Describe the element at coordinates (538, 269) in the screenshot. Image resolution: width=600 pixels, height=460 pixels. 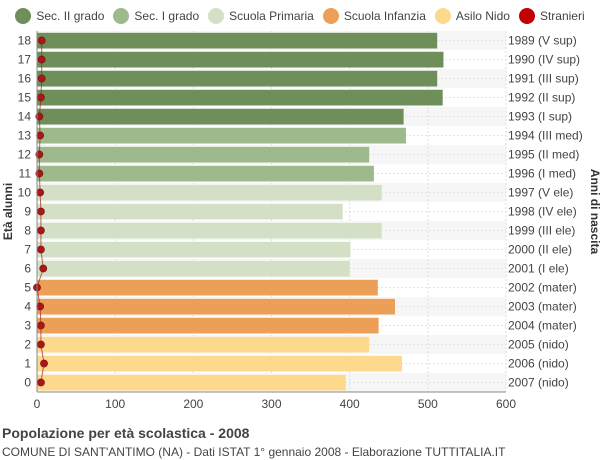
I see `birth-year-label: 2001 (I ele)` at that location.